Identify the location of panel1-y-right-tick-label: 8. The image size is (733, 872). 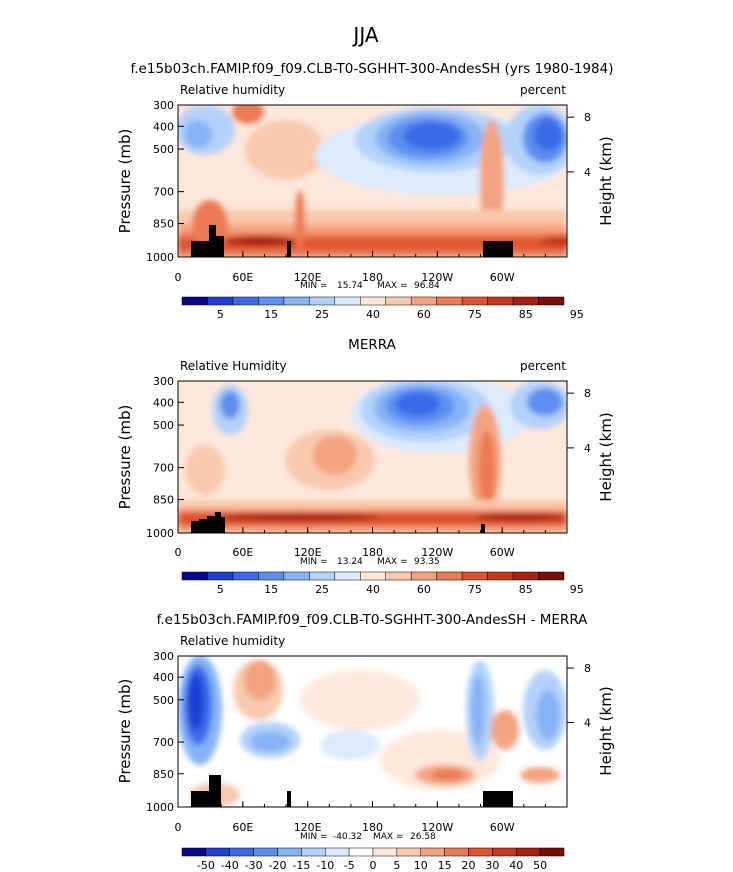
(587, 117).